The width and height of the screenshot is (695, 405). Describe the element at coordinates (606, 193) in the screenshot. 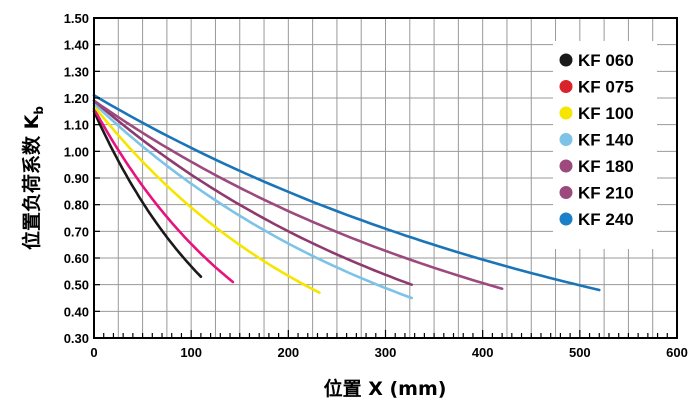

I see `legend-label: KF 210` at that location.